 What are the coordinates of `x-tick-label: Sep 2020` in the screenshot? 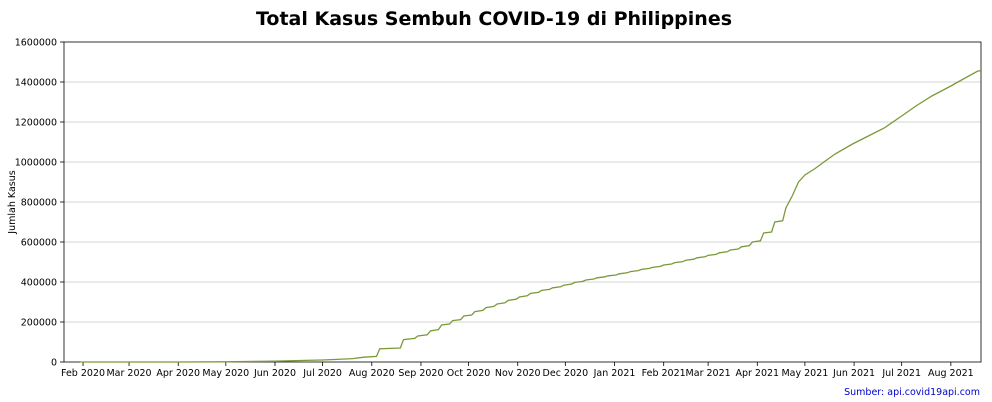 It's located at (420, 373).